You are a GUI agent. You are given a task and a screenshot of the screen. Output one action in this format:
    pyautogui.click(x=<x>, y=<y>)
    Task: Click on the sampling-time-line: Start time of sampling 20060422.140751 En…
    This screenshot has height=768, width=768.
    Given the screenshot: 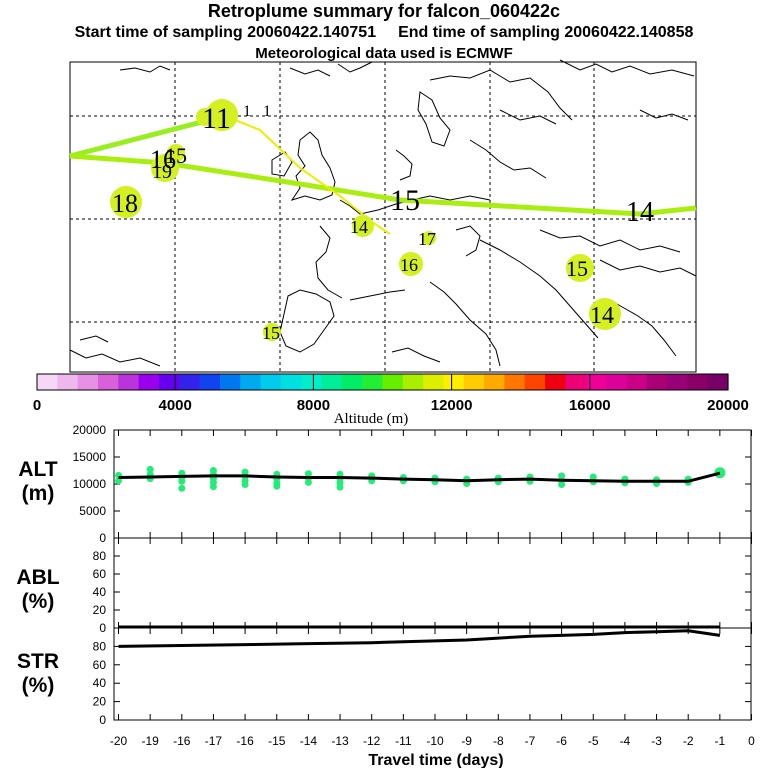 What is the action you would take?
    pyautogui.click(x=384, y=33)
    